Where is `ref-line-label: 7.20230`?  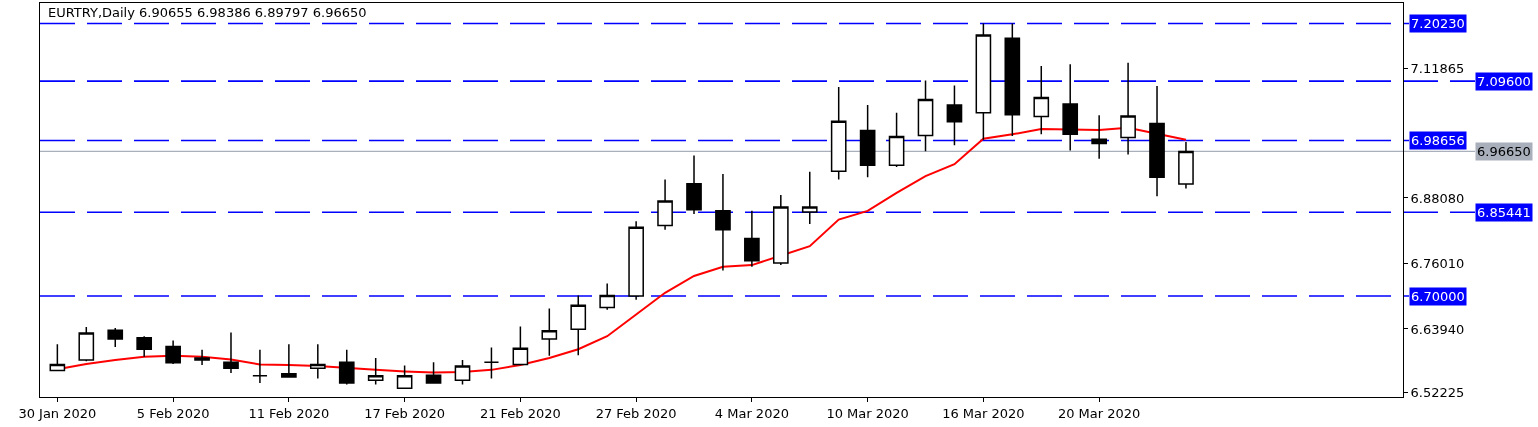 ref-line-label: 7.20230 is located at coordinates (1438, 23).